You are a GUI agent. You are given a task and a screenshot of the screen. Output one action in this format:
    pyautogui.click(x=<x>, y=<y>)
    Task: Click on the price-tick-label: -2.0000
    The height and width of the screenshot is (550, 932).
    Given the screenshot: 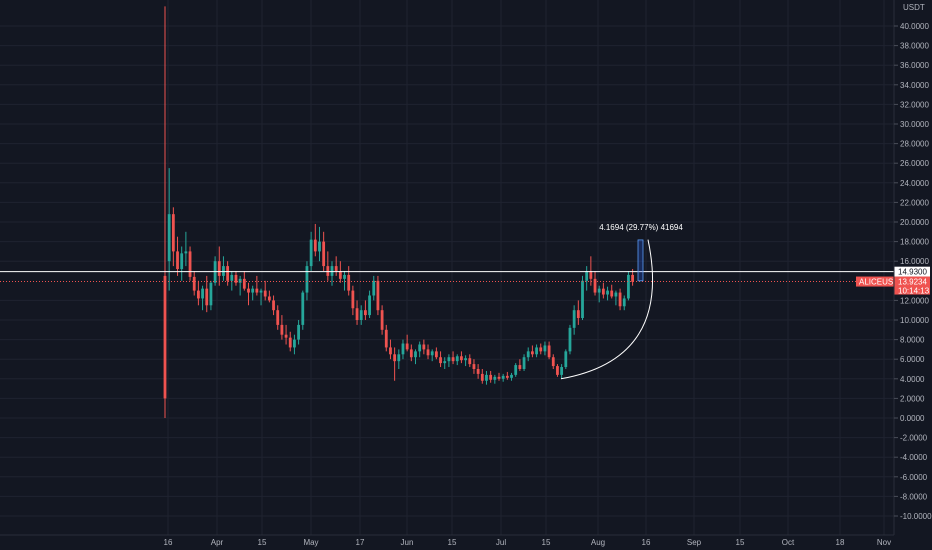 What is the action you would take?
    pyautogui.click(x=914, y=438)
    